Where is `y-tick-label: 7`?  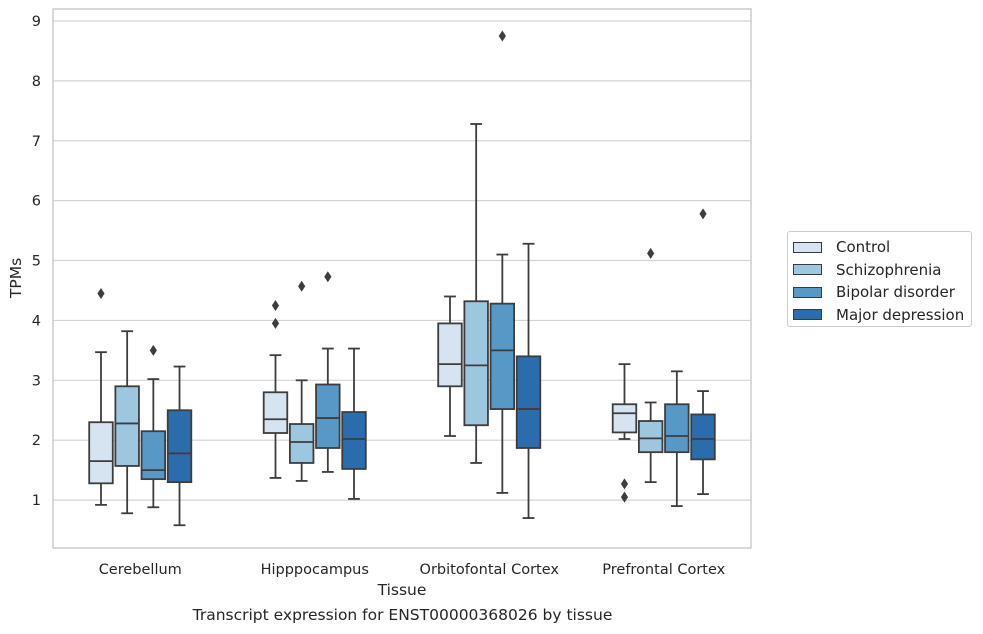 y-tick-label: 7 is located at coordinates (36, 142).